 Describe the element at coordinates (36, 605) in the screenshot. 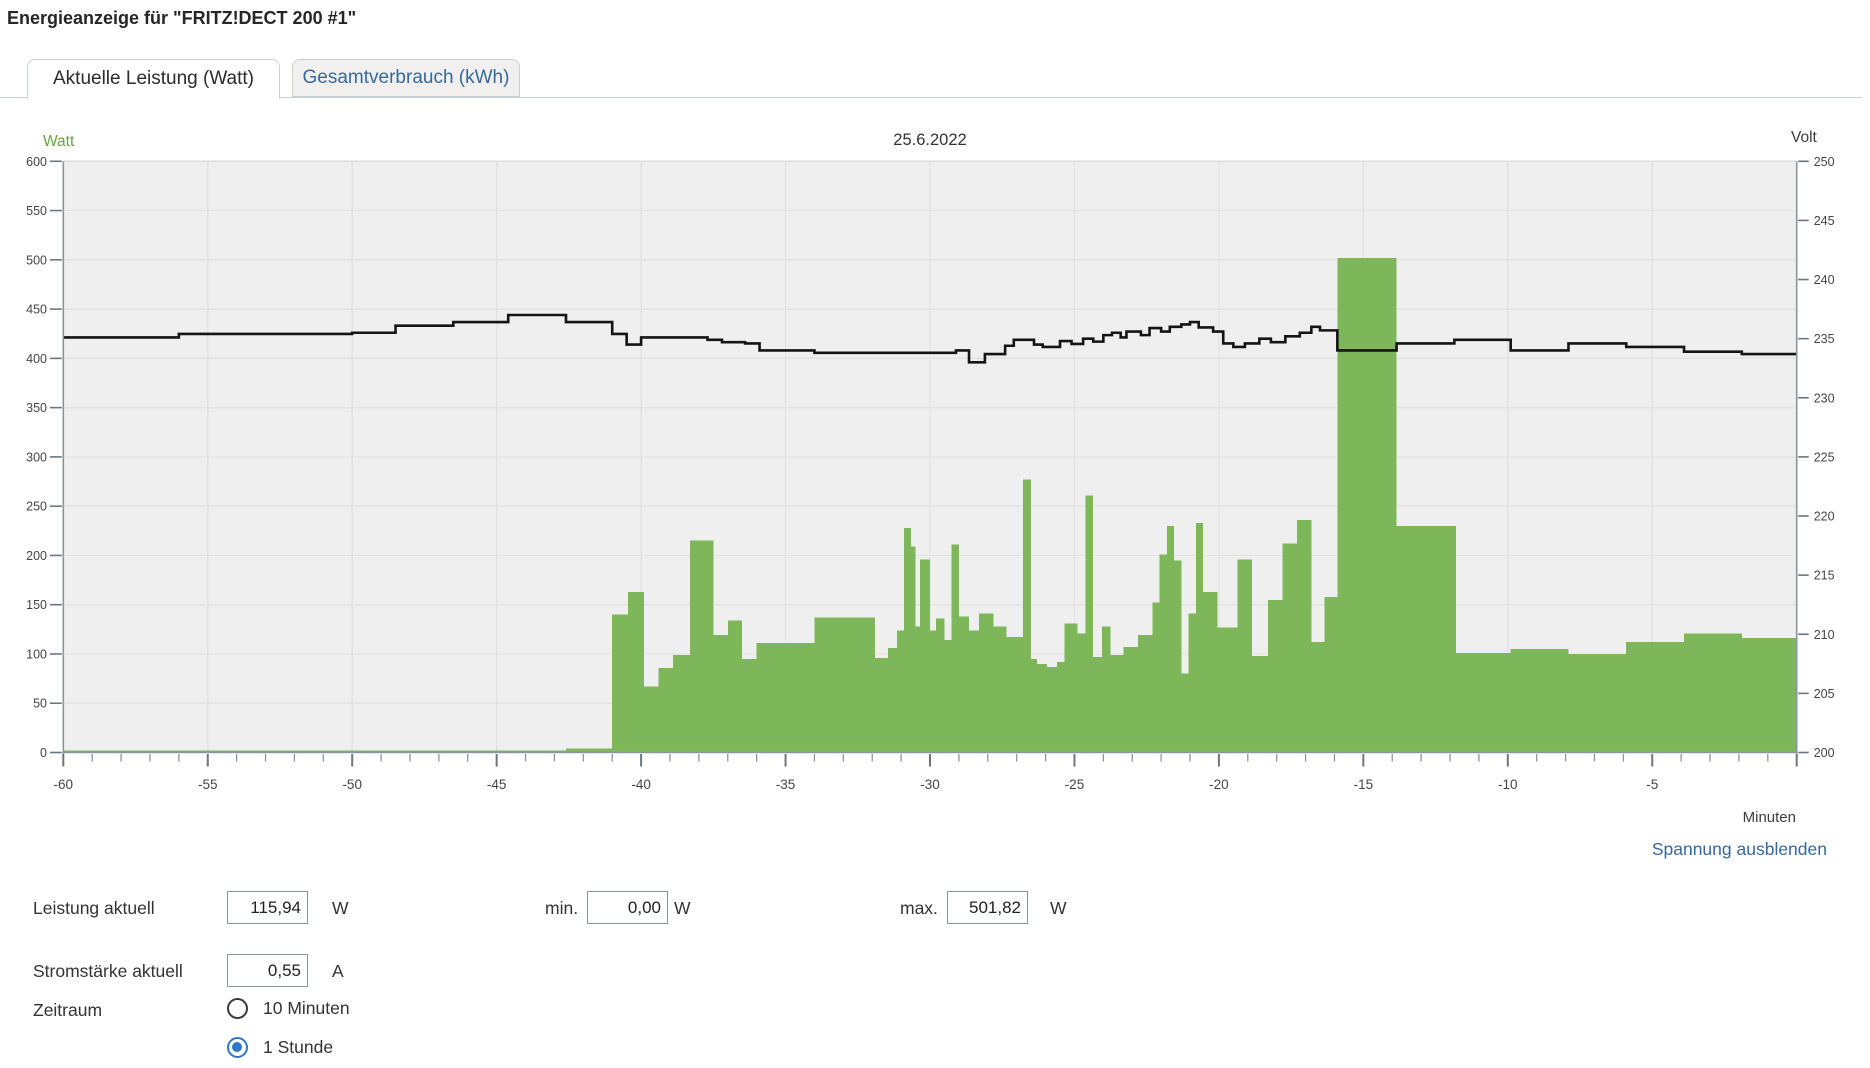

I see `svg-text: 150` at that location.